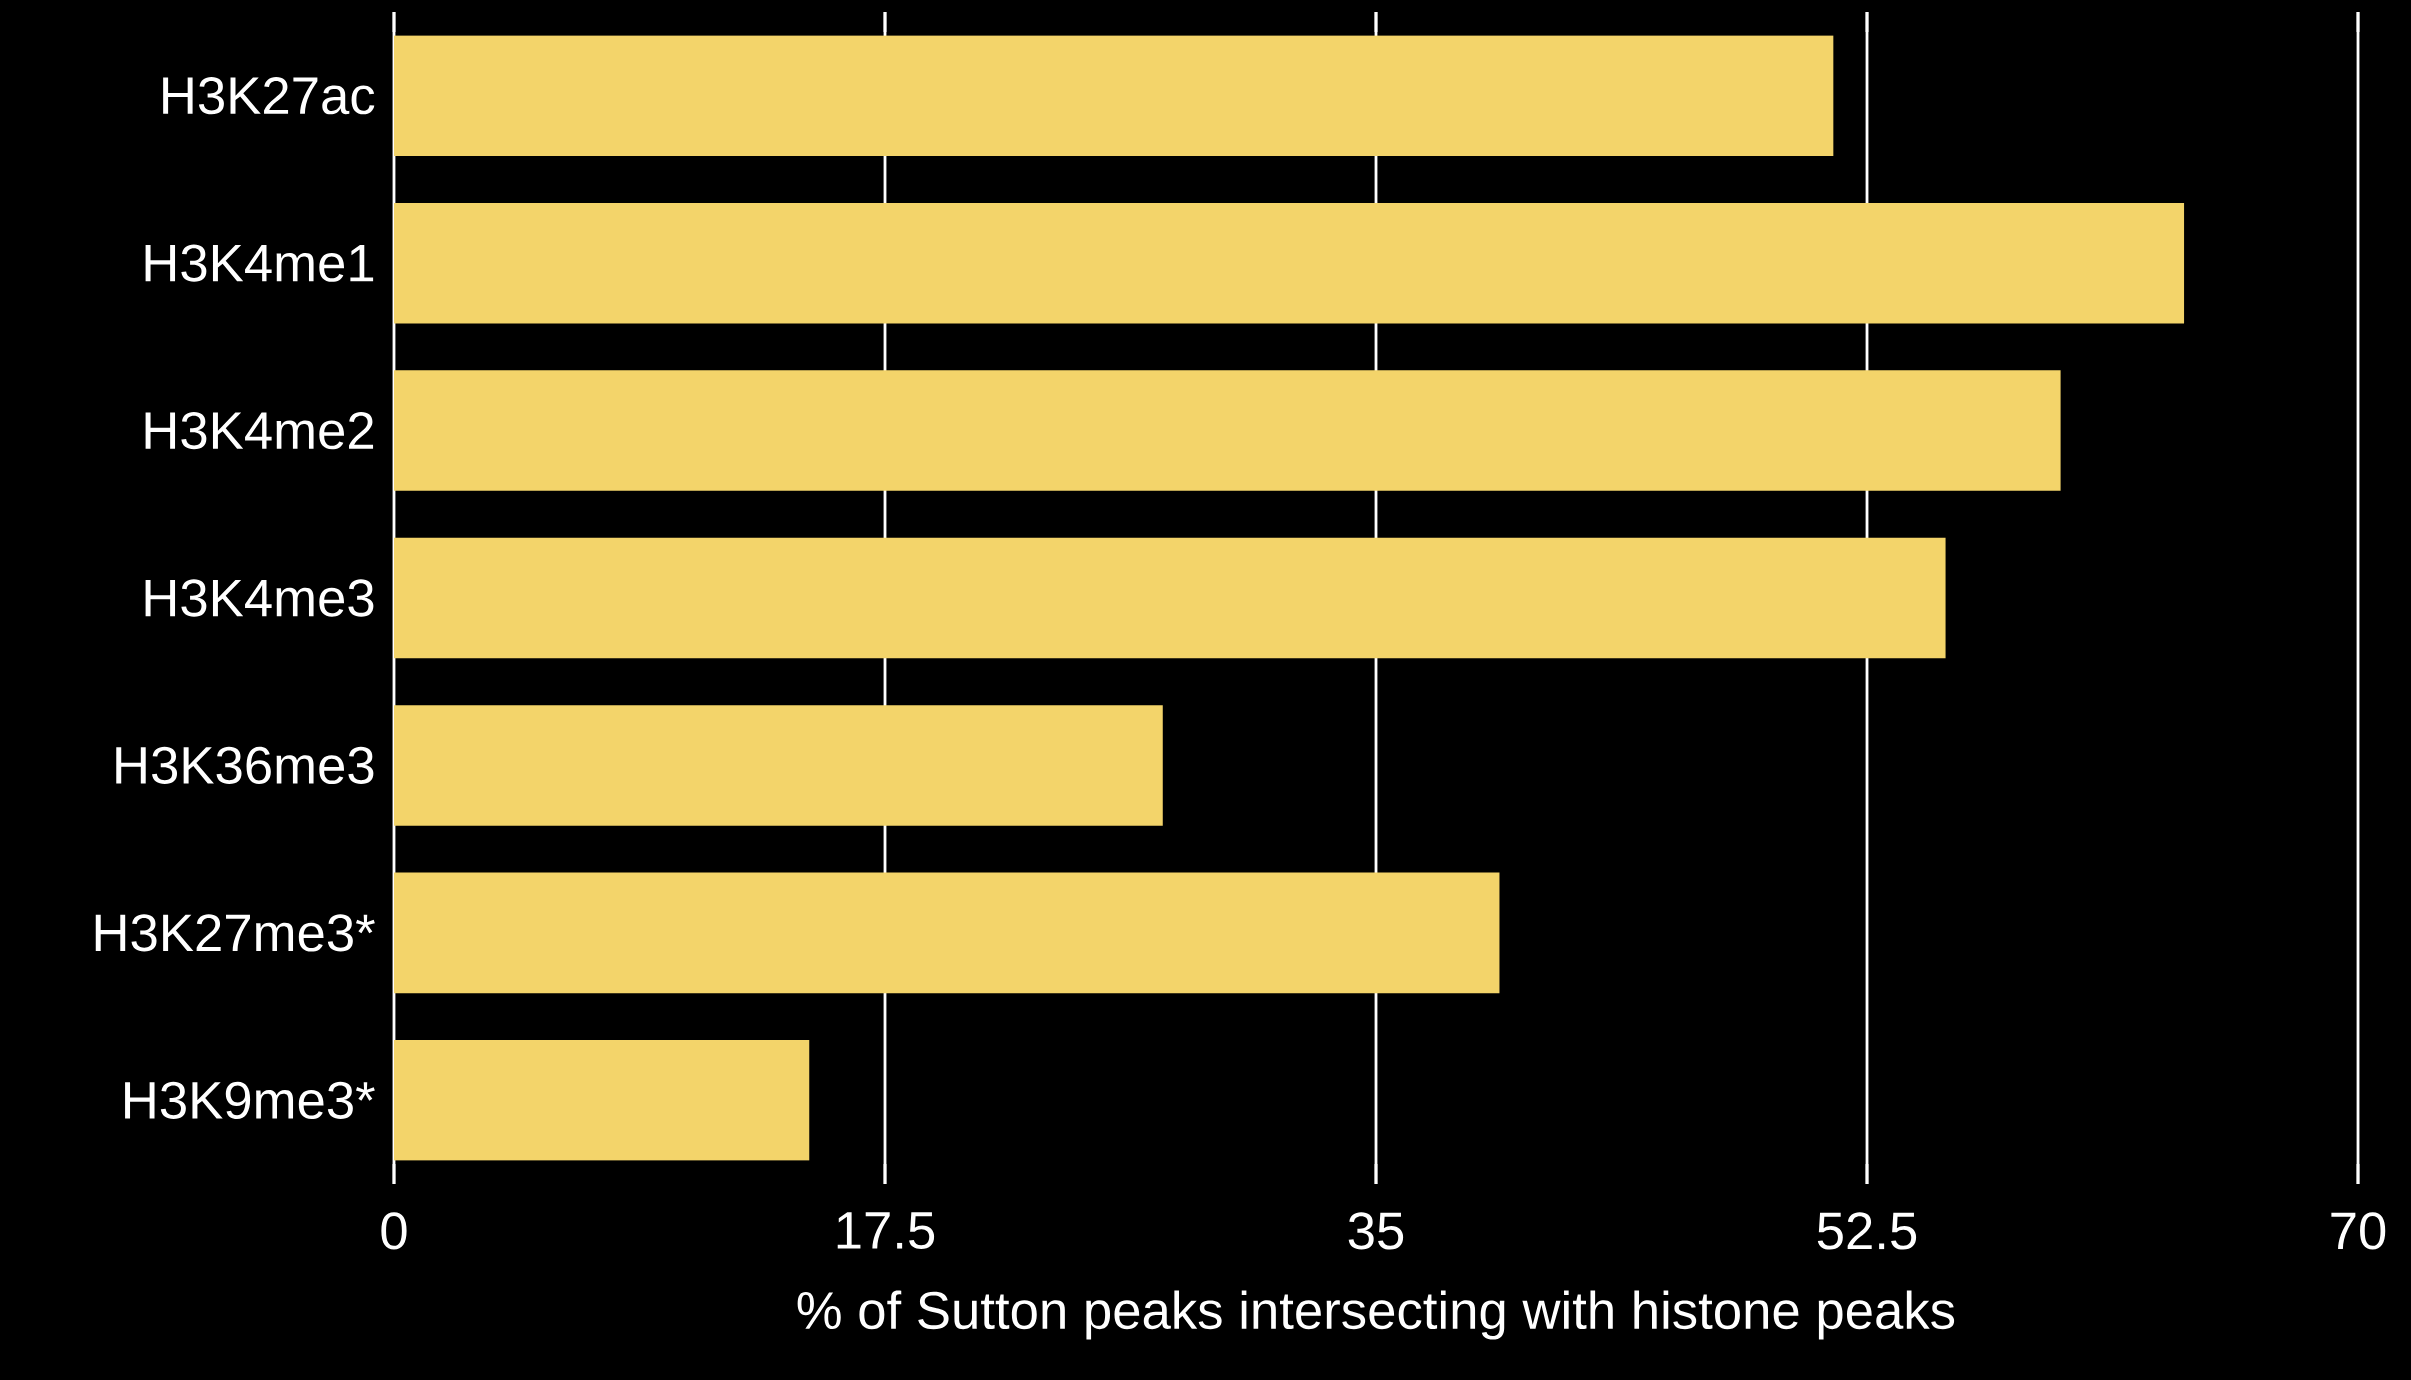  Describe the element at coordinates (2358, 1231) in the screenshot. I see `x-tick-label: 70` at that location.